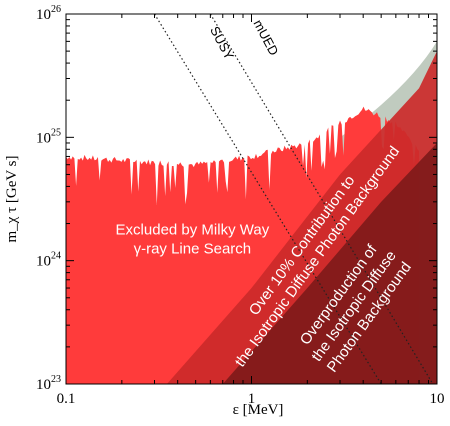 Image resolution: width=450 pixels, height=426 pixels. What do you see at coordinates (56, 9) in the screenshot?
I see `y-tick-exponent: 26` at bounding box center [56, 9].